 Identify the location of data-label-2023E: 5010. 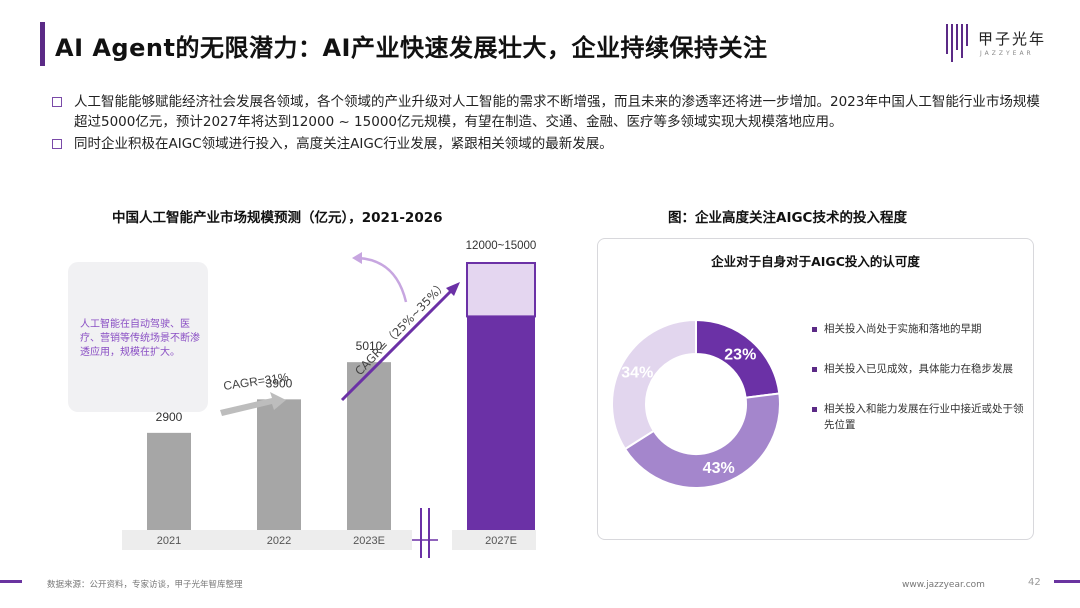
(369, 346).